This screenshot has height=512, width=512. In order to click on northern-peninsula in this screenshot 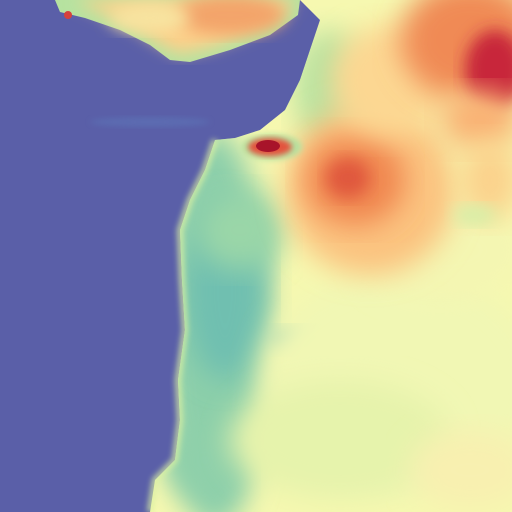, I will do `click(177, 31)`.